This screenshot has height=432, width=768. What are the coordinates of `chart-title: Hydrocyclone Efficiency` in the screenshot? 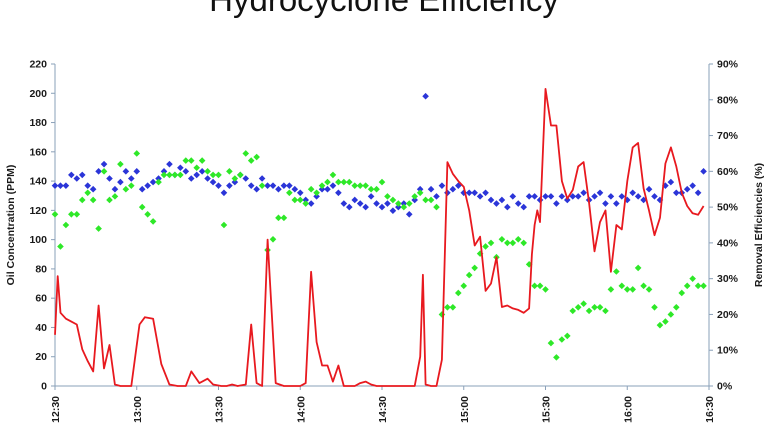 It's located at (384, 9).